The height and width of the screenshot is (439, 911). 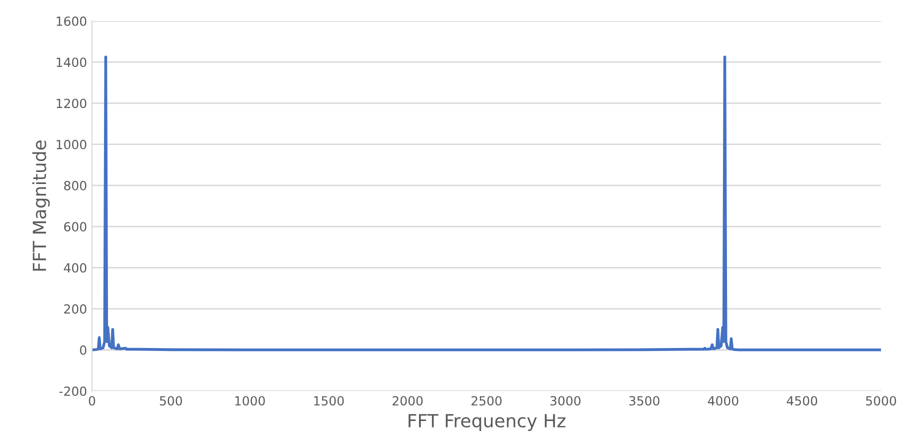 What do you see at coordinates (487, 401) in the screenshot?
I see `x-tick-label: 2500` at bounding box center [487, 401].